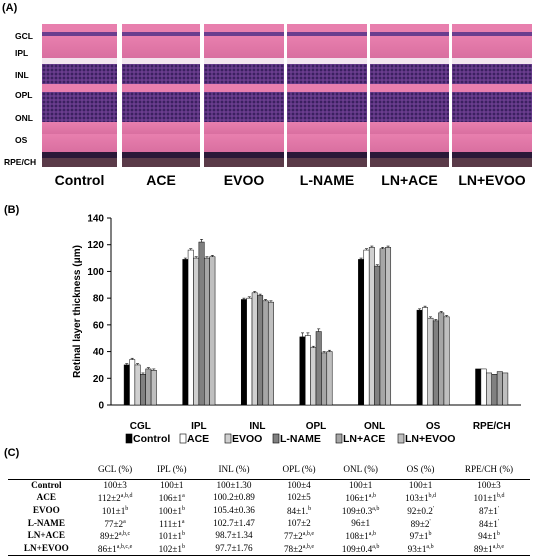  I want to click on x-tick-label: INL, so click(257, 426).